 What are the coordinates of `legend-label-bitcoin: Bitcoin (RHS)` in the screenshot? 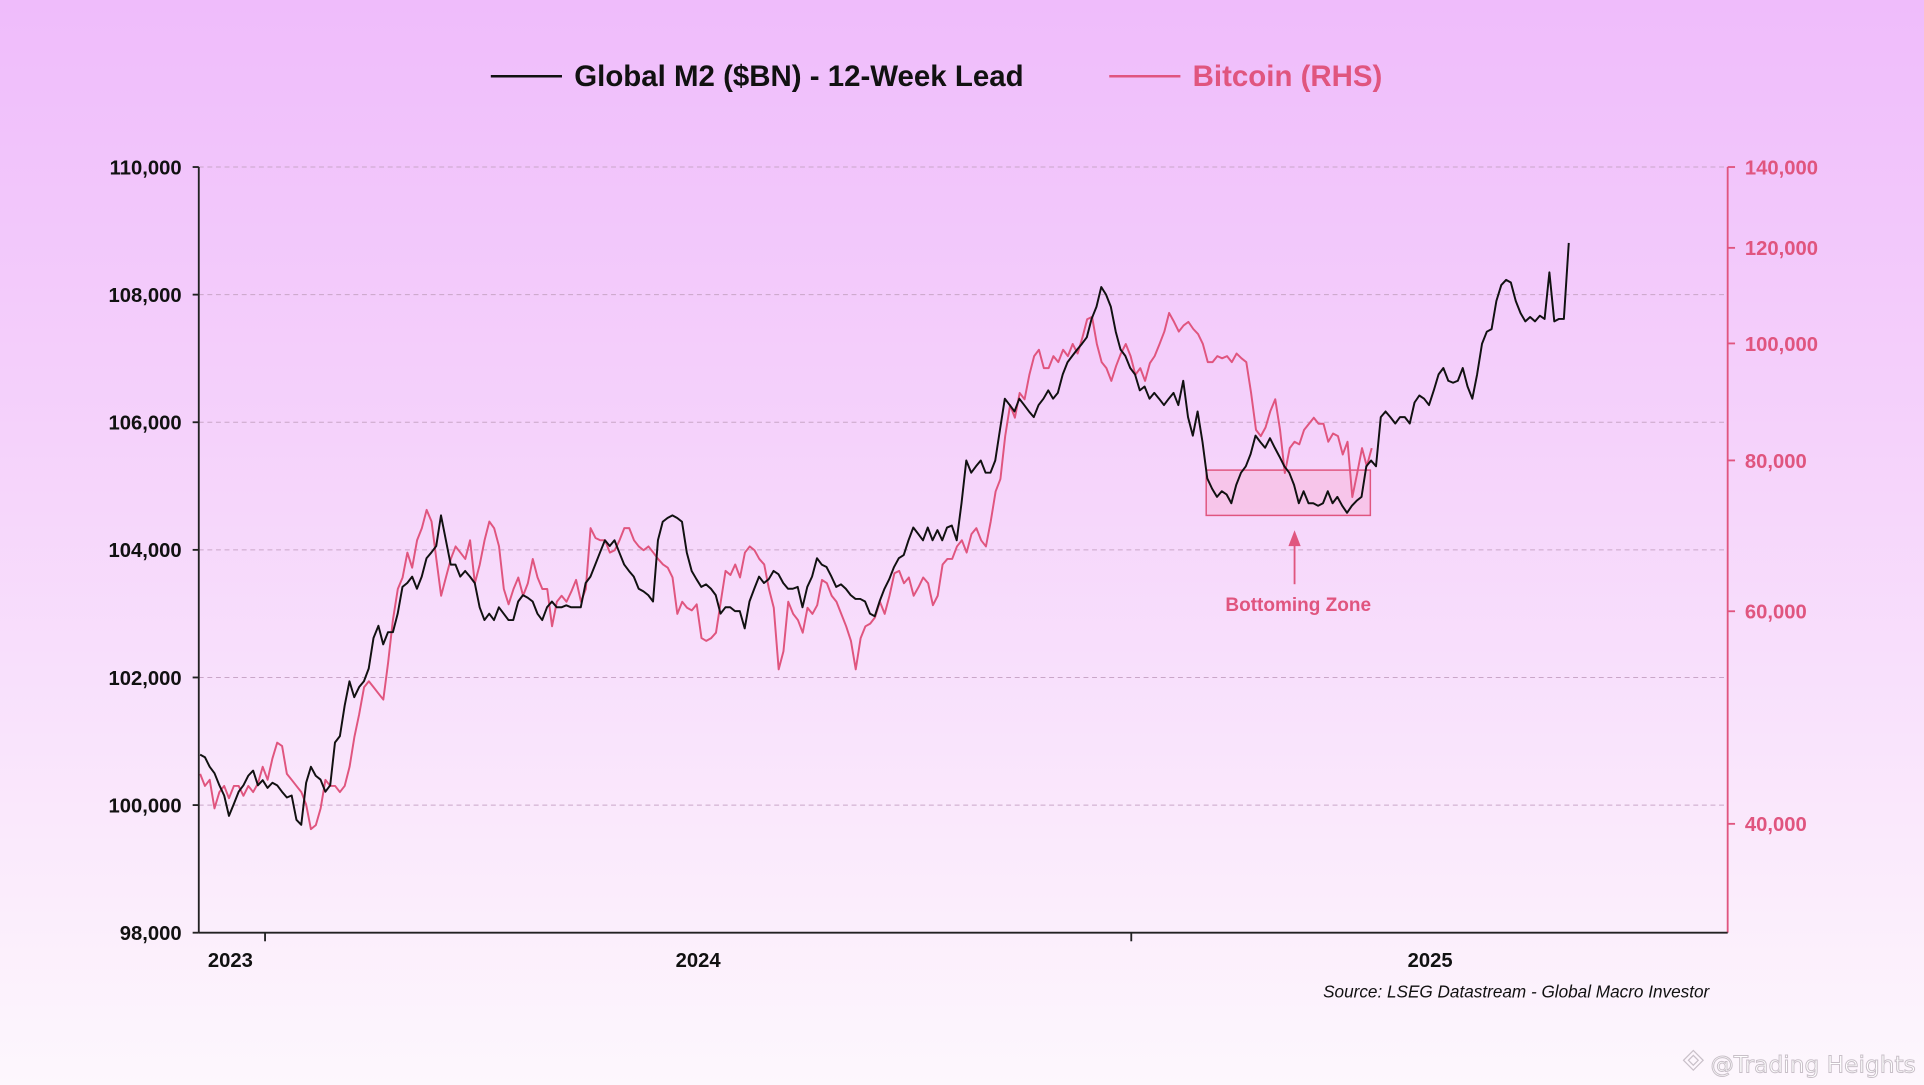 It's located at (1288, 76).